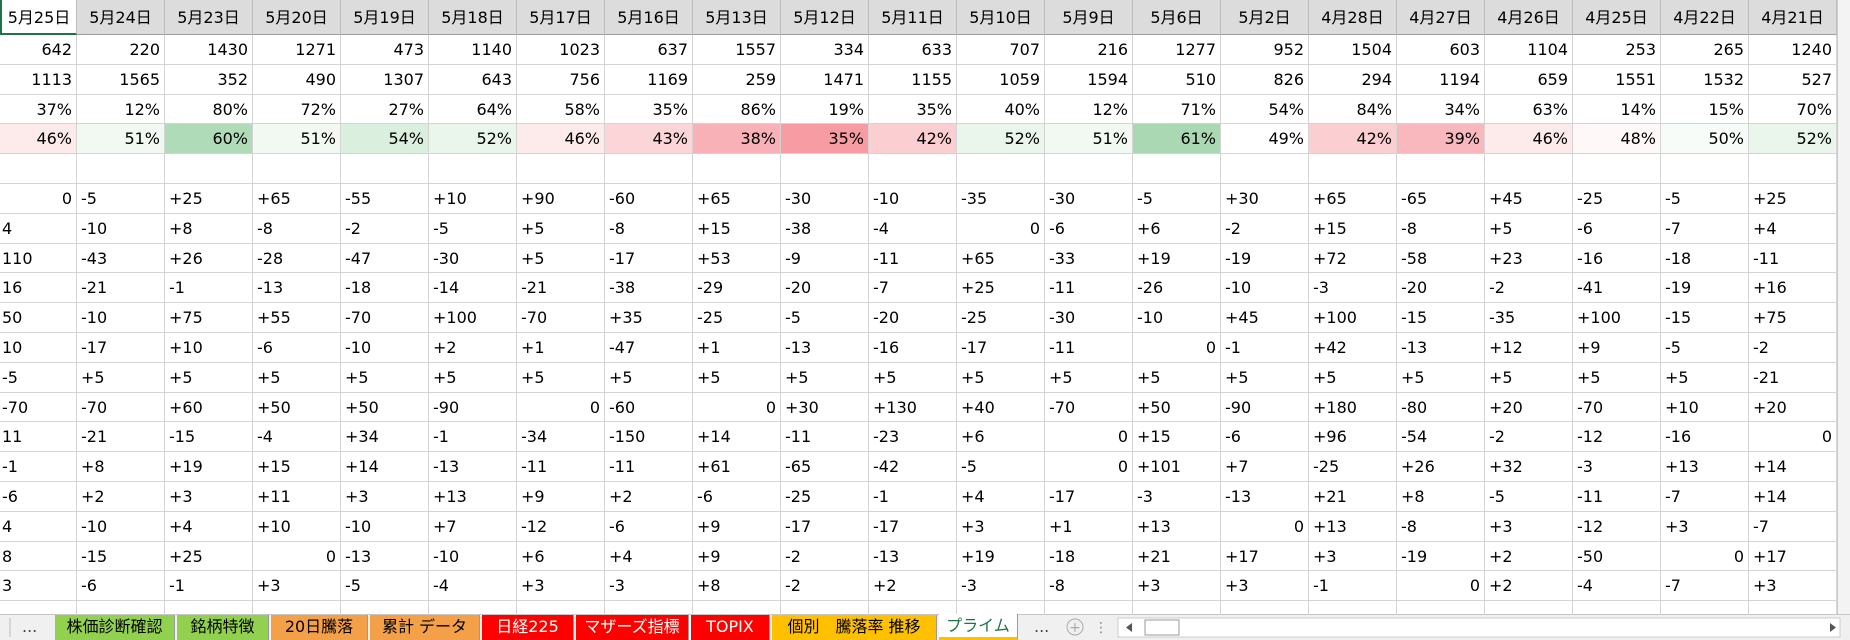  I want to click on sheet-tab: 20日騰落, so click(319, 627).